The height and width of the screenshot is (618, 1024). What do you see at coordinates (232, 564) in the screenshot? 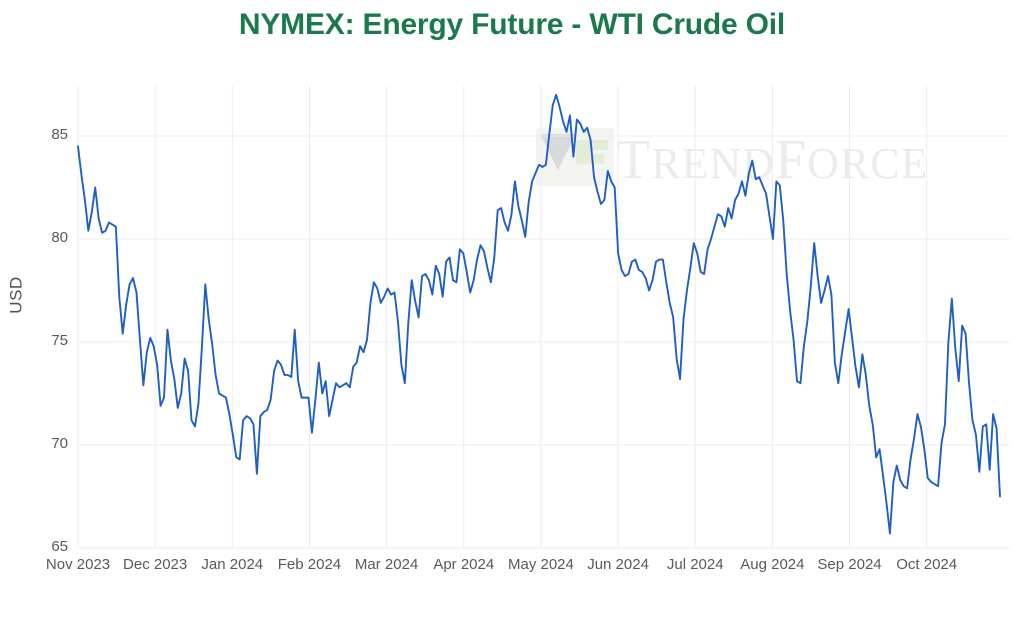
I see `x-tick-label: Jan 2024` at bounding box center [232, 564].